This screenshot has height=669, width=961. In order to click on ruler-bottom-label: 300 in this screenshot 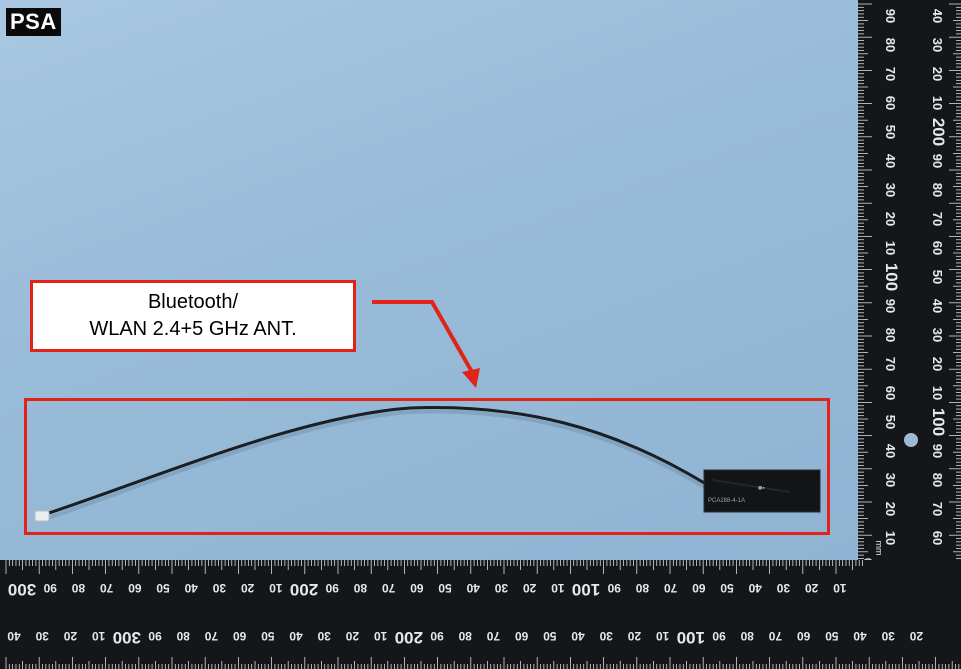, I will do `click(22, 589)`.